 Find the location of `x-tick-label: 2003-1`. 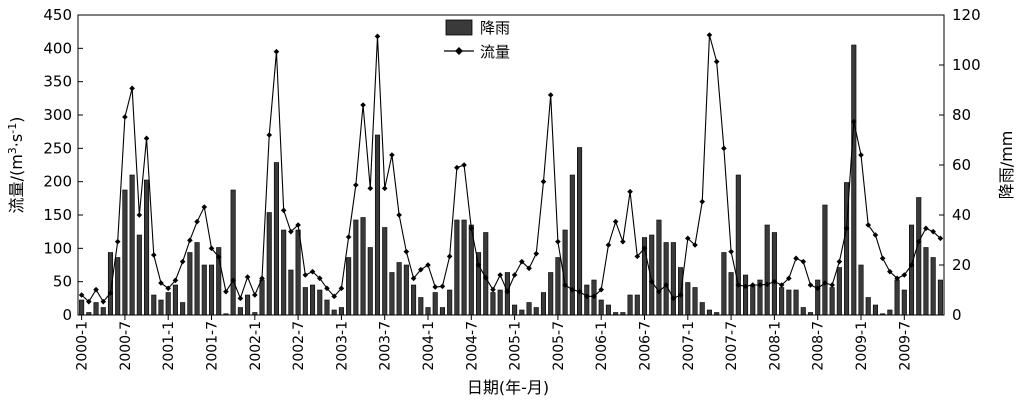

x-tick-label: 2003-1 is located at coordinates (342, 346).